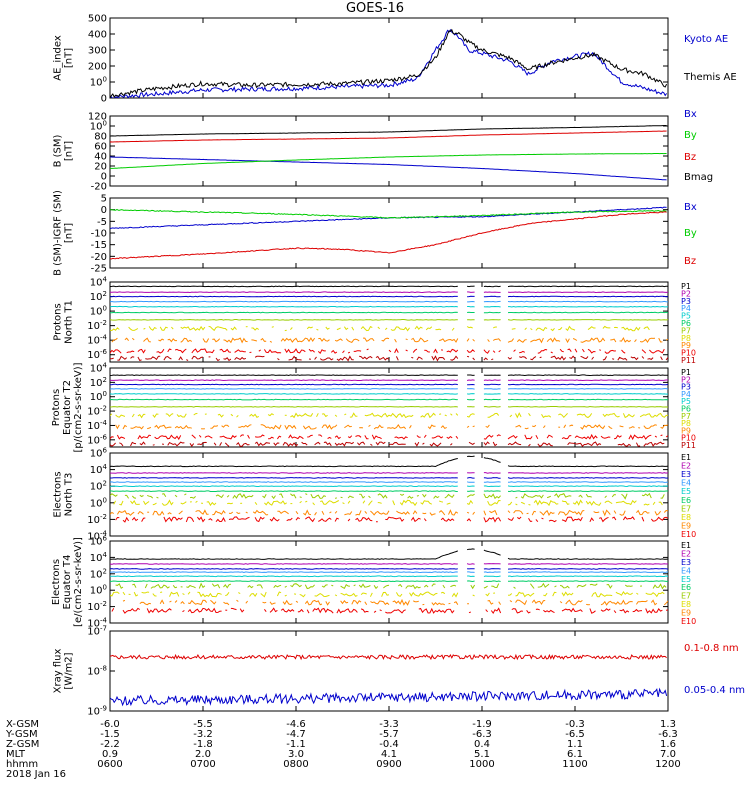 This screenshot has width=750, height=800. I want to click on y-tick-label: 10⁻⁷, so click(97, 631).